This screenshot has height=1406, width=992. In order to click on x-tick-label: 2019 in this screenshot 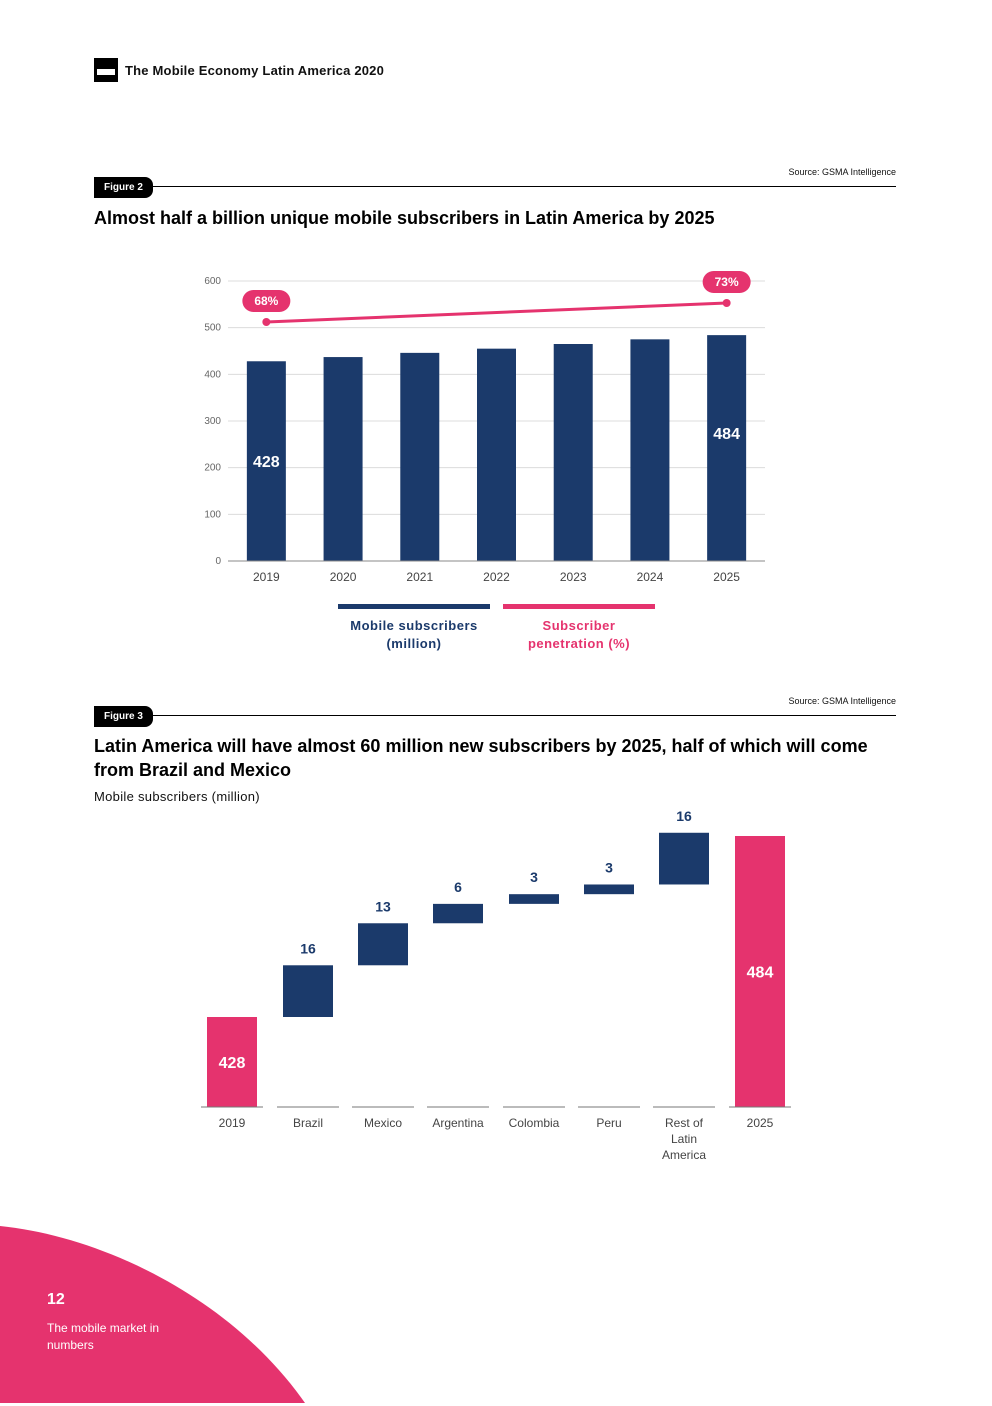, I will do `click(266, 577)`.